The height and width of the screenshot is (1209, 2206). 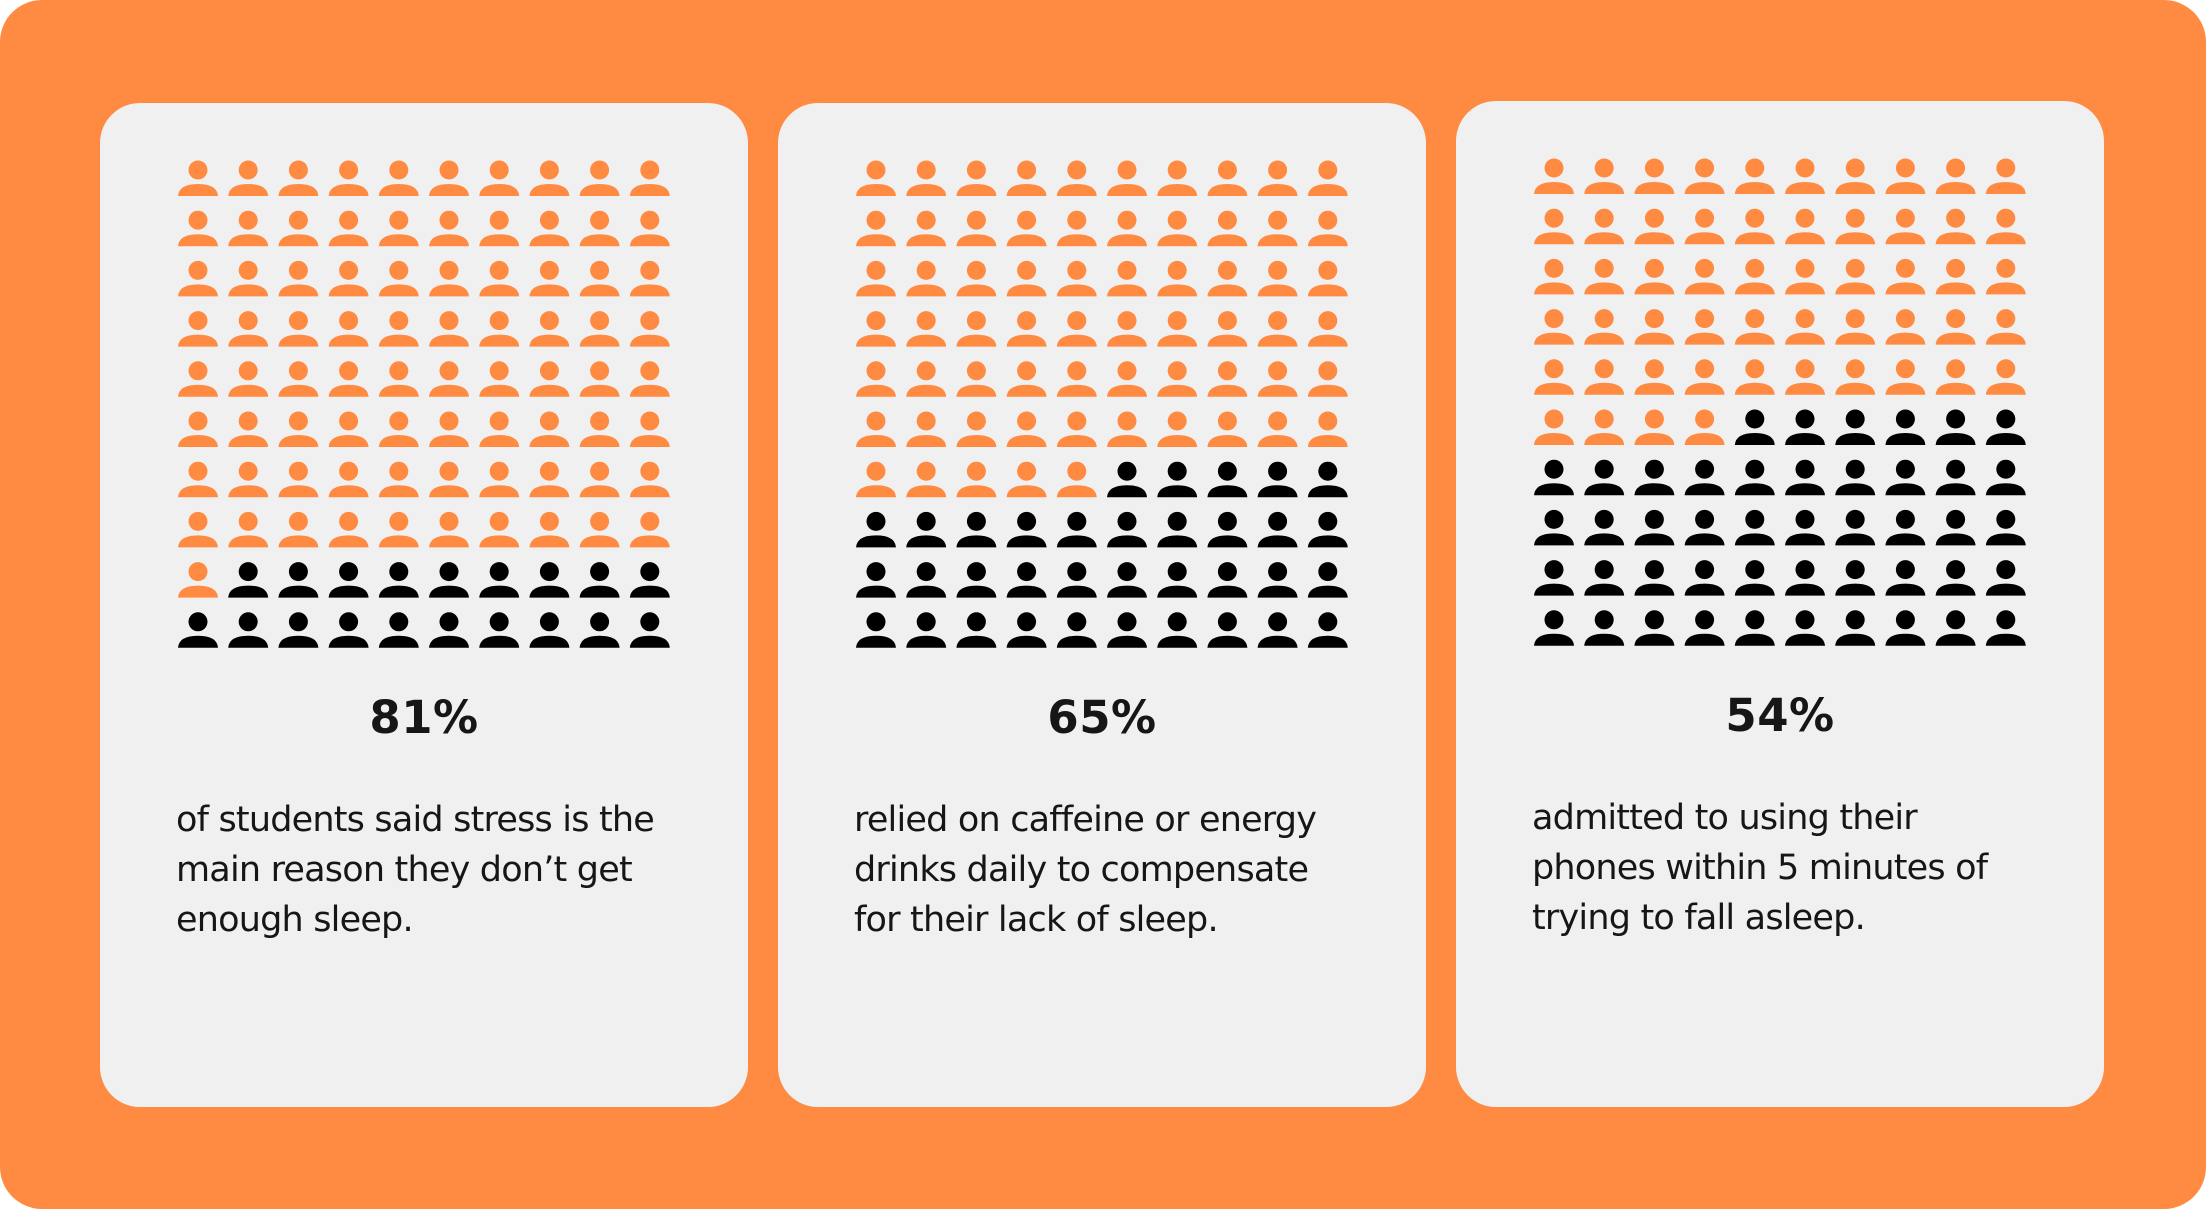 What do you see at coordinates (1081, 870) in the screenshot?
I see `description-line: drinks daily to compensate` at bounding box center [1081, 870].